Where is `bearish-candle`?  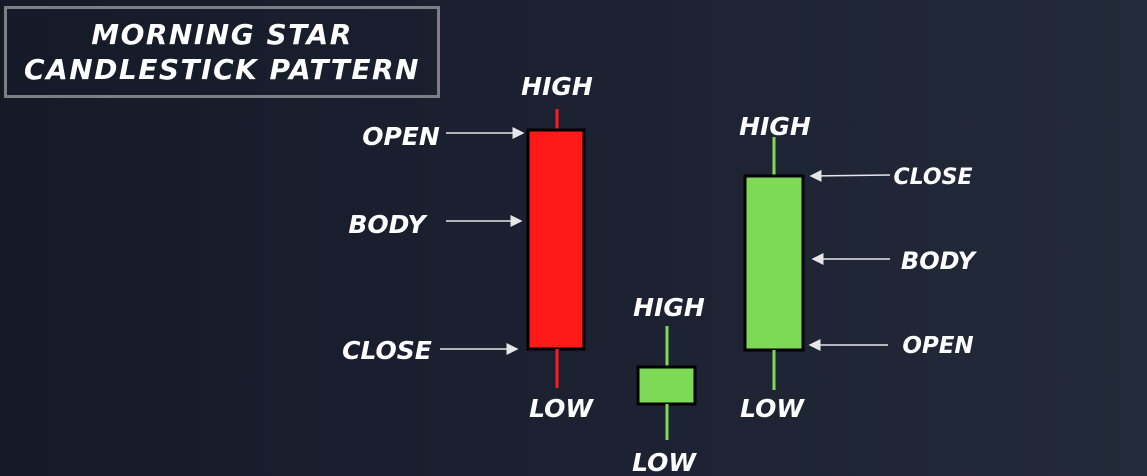
bearish-candle is located at coordinates (556, 248).